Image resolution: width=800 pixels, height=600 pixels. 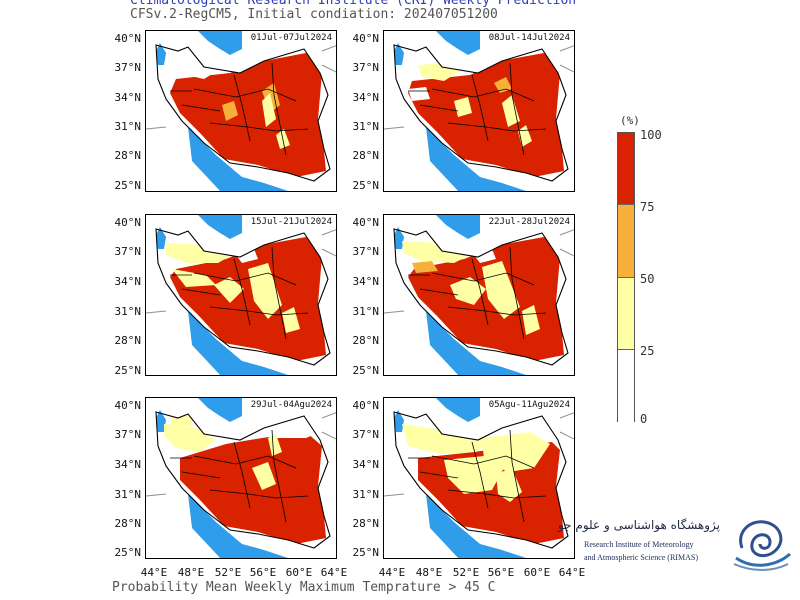 What do you see at coordinates (762, 545) in the screenshot?
I see `logo-swirl-icon` at bounding box center [762, 545].